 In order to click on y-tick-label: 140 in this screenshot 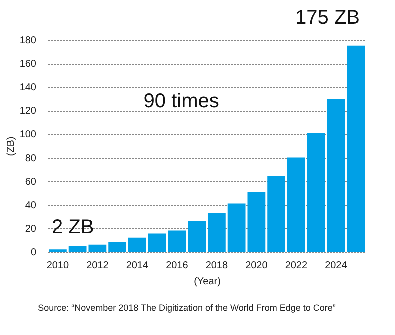, I will do `click(28, 88)`.